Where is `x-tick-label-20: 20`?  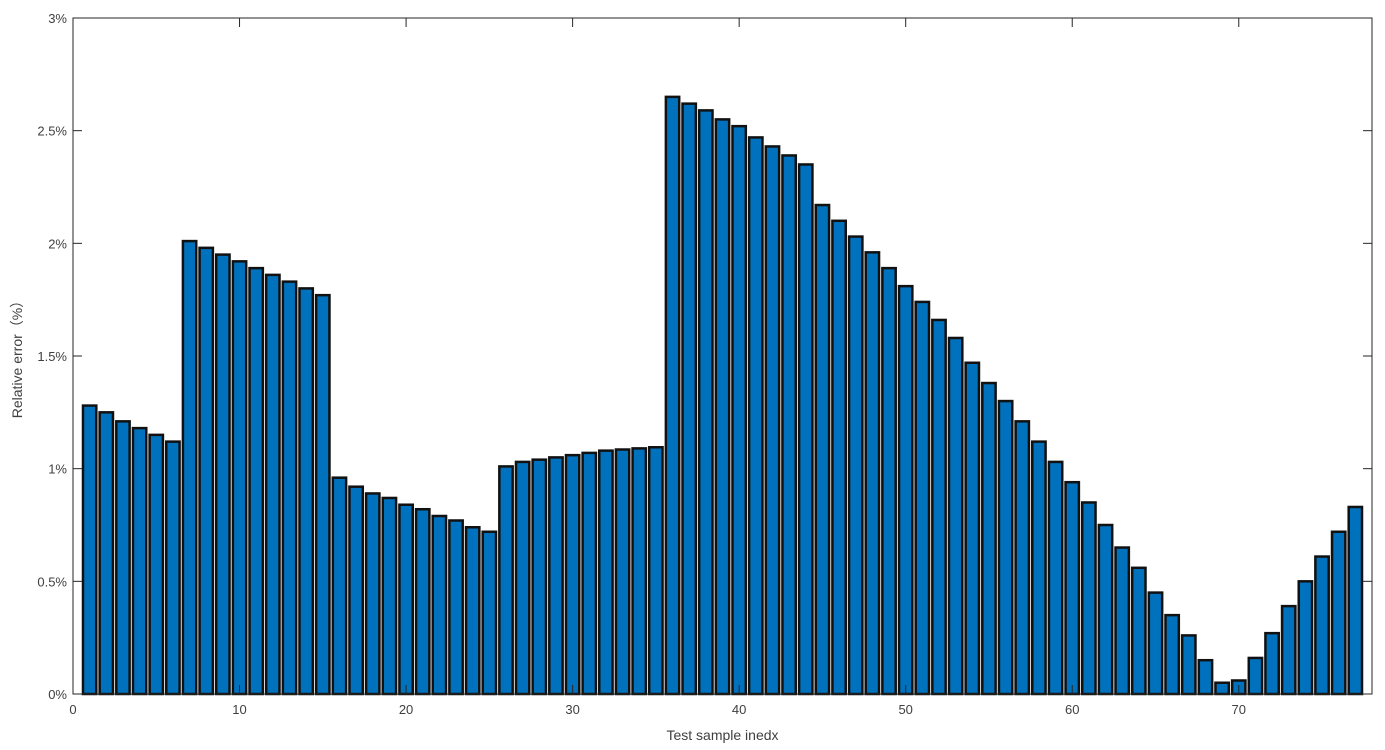 x-tick-label-20: 20 is located at coordinates (406, 709).